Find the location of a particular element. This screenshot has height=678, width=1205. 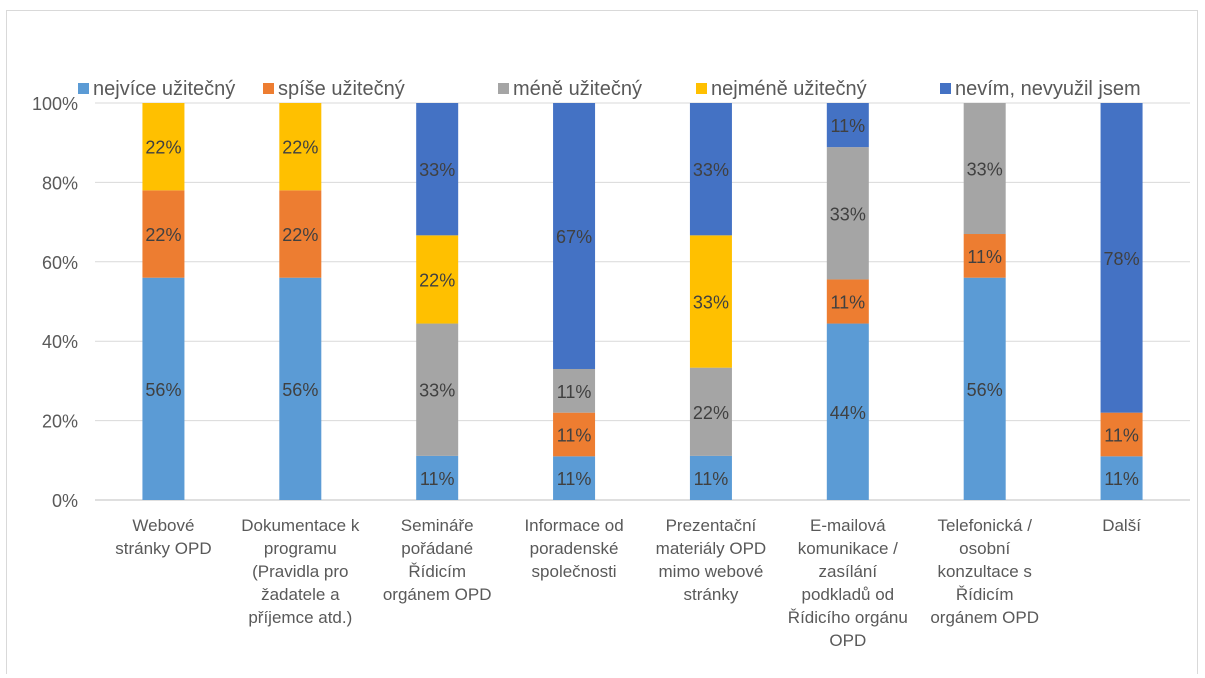

x-tick-label: poradenské is located at coordinates (574, 548).